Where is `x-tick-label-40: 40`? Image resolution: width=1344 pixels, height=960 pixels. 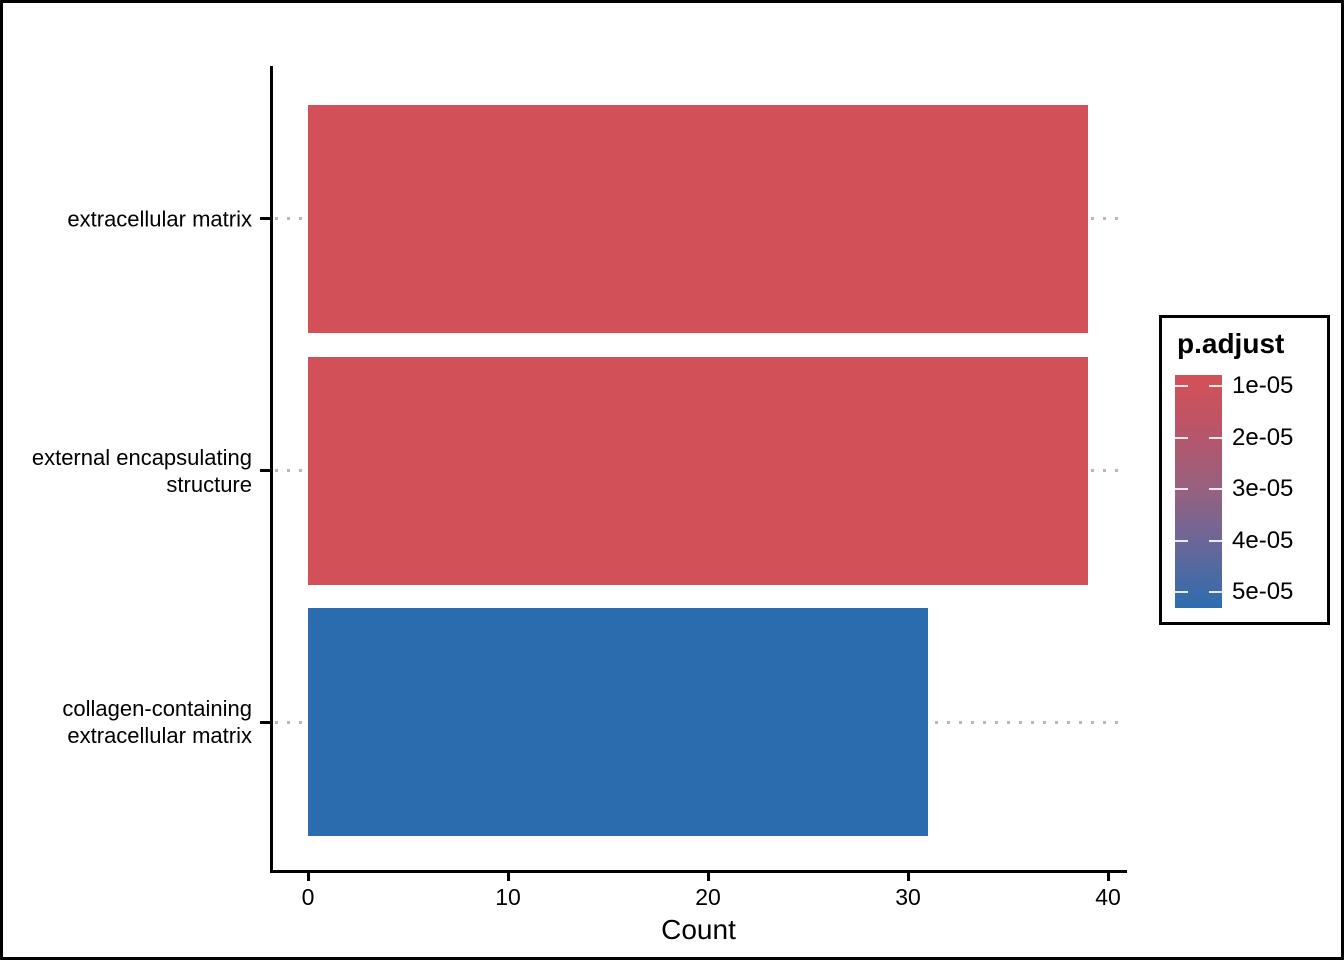
x-tick-label-40: 40 is located at coordinates (1108, 897).